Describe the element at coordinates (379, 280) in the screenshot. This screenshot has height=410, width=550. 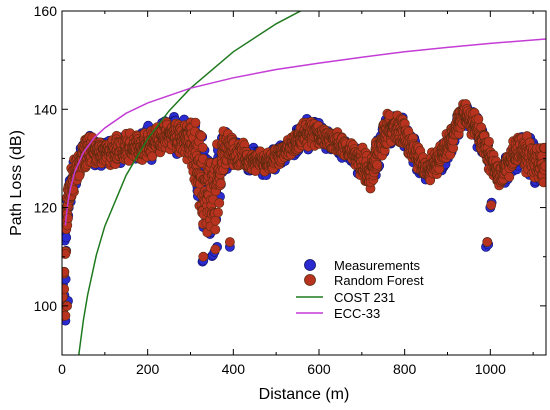
I see `legend-label-random-forest: Random Forest` at that location.